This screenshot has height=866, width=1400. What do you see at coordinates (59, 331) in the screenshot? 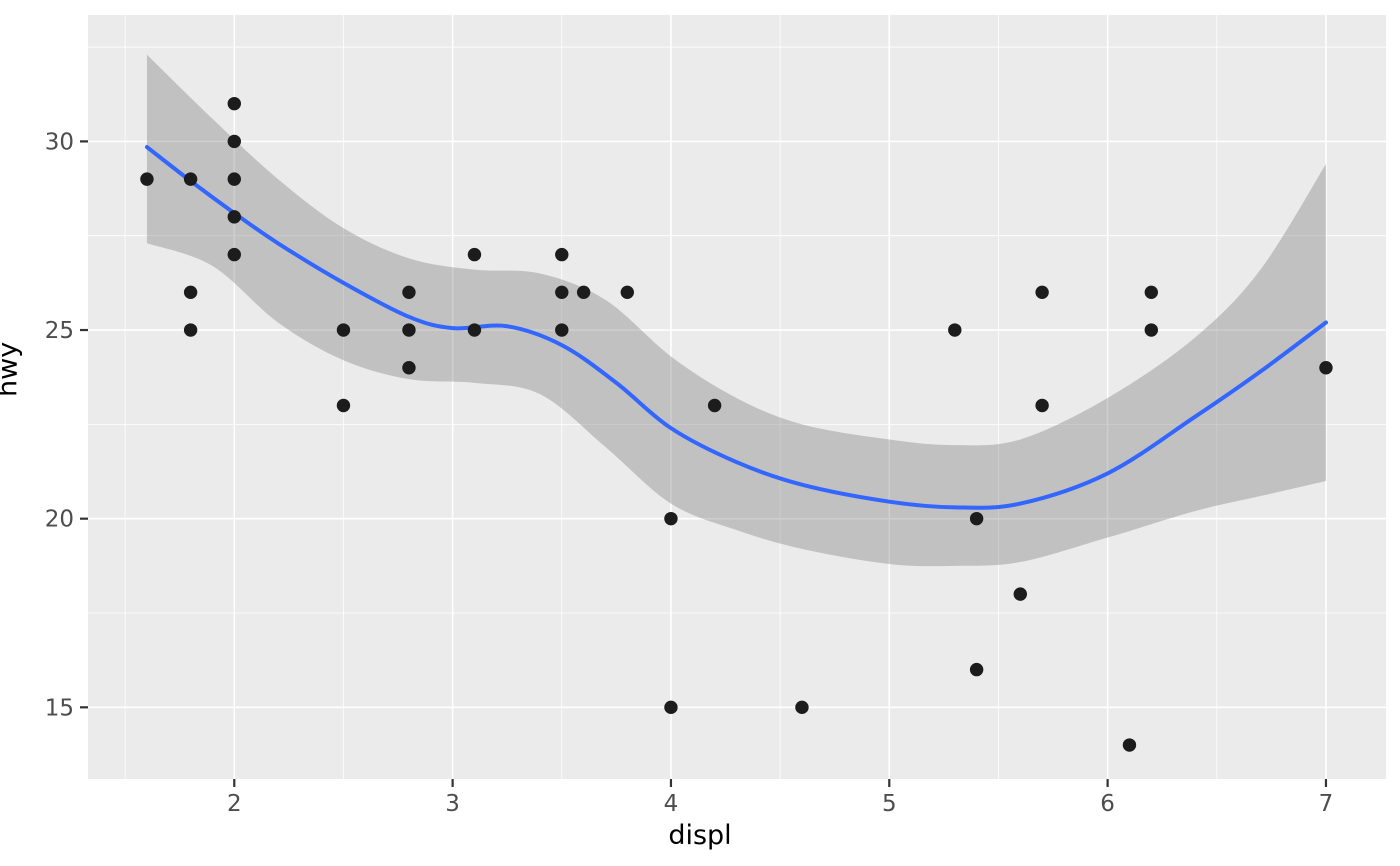
I see `y-tick-label-25: 25` at bounding box center [59, 331].